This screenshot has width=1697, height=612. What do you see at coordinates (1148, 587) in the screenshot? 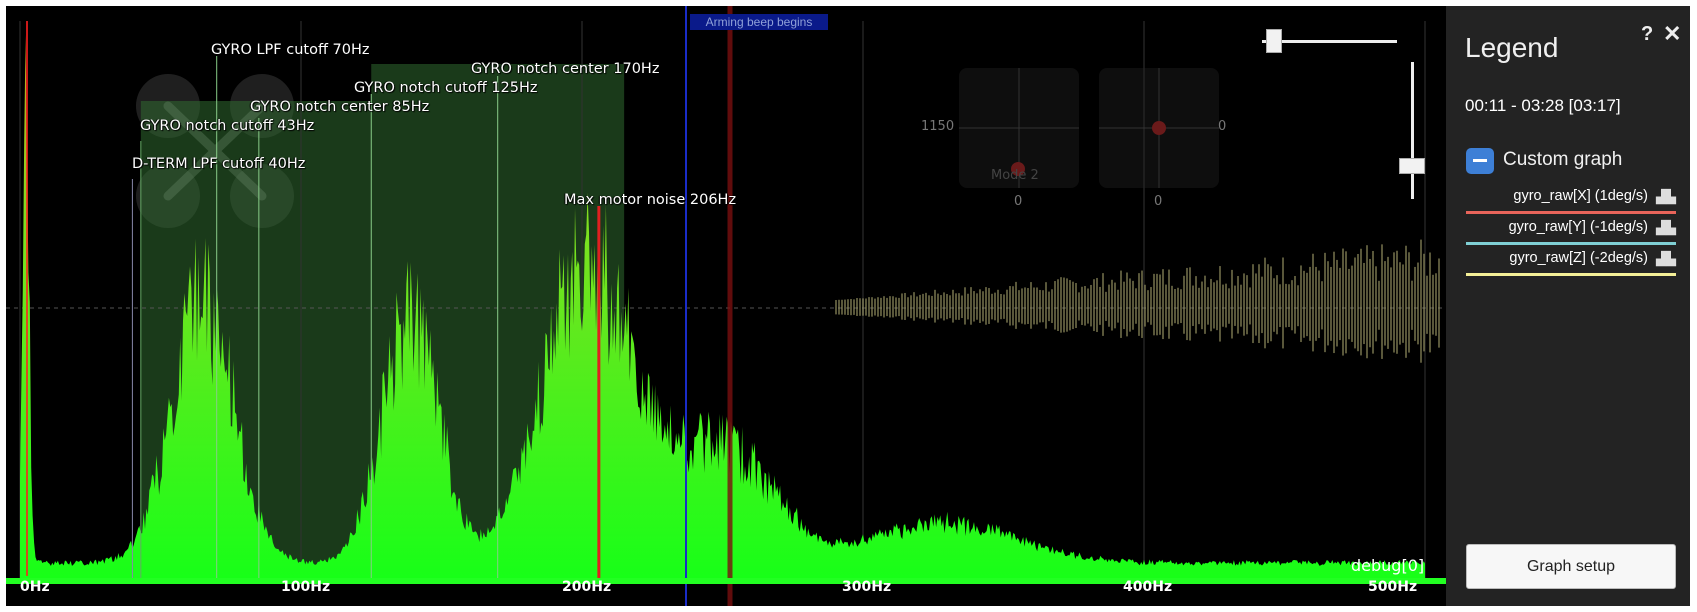
I see `x-tick-400: 400Hz` at bounding box center [1148, 587].